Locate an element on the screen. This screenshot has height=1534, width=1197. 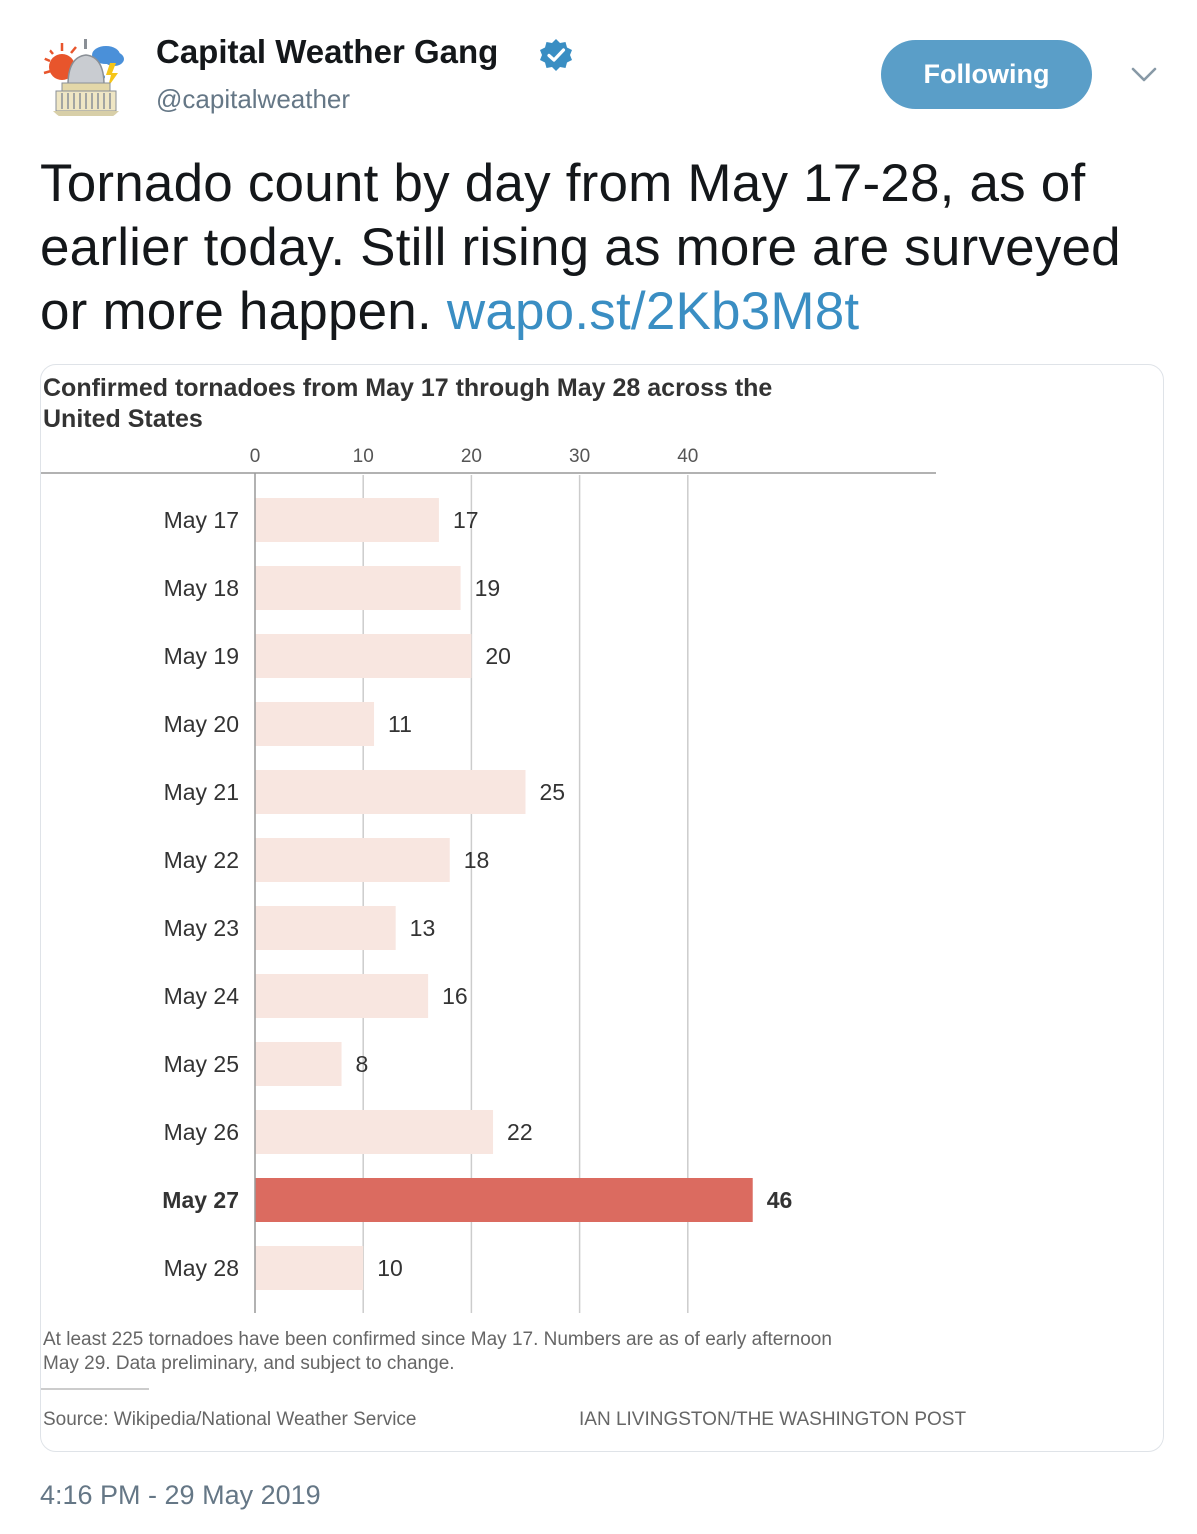
data-label: 13 is located at coordinates (423, 928).